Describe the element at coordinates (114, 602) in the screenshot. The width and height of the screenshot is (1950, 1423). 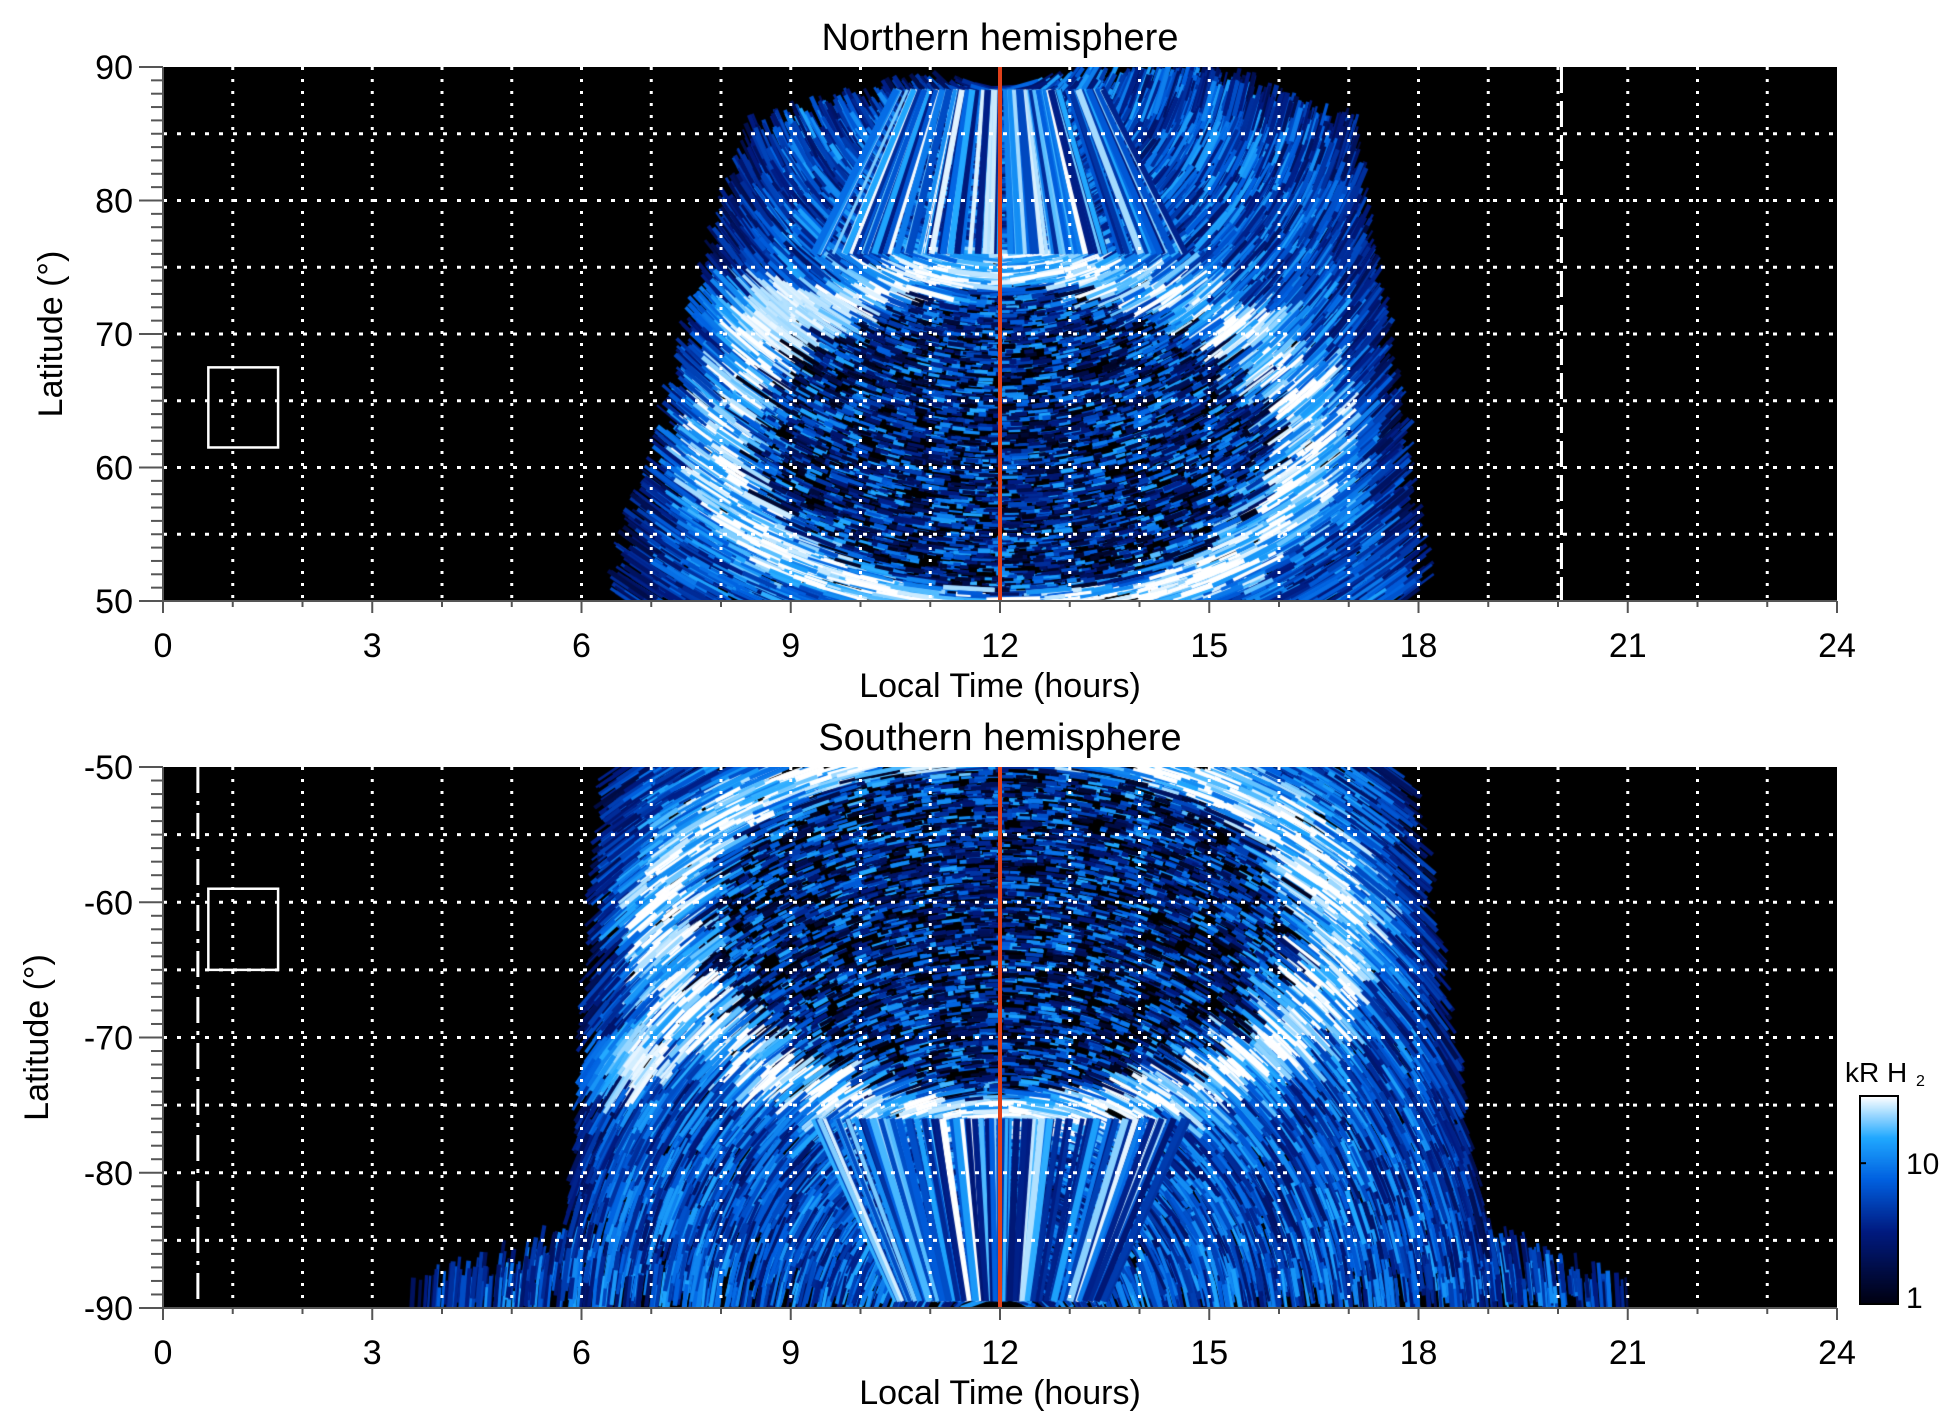
I see `y-tick-label: 50` at that location.